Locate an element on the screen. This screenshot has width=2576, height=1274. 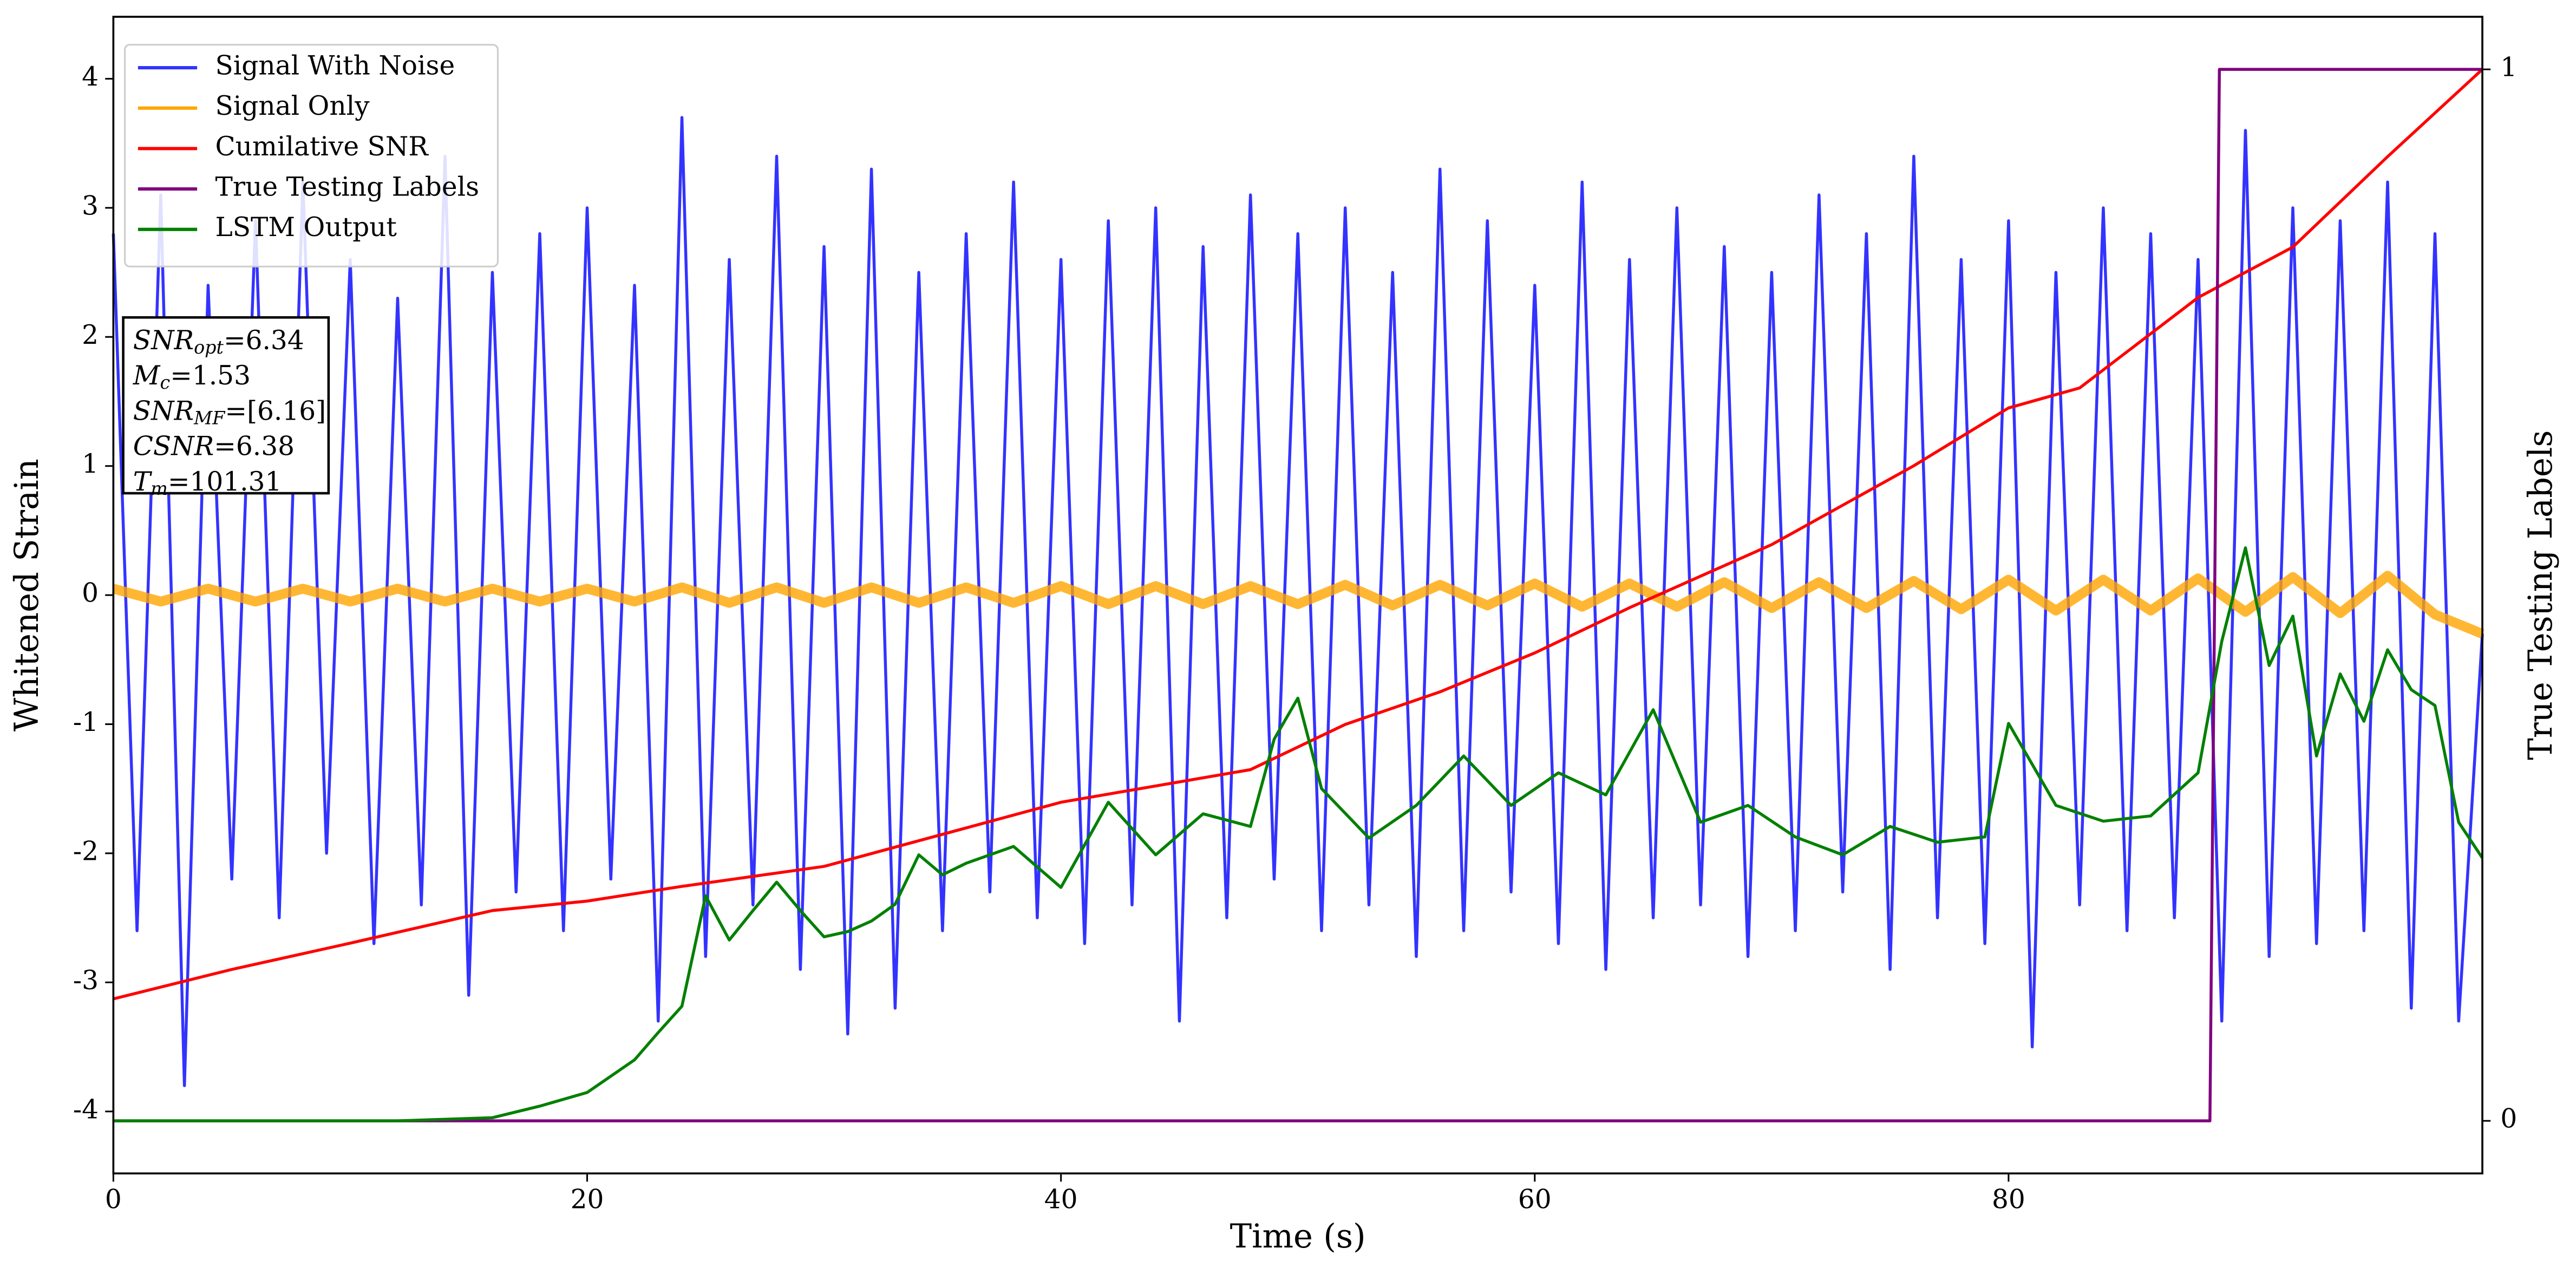
annotation-line: SNRMF=[6.16] is located at coordinates (229, 412).